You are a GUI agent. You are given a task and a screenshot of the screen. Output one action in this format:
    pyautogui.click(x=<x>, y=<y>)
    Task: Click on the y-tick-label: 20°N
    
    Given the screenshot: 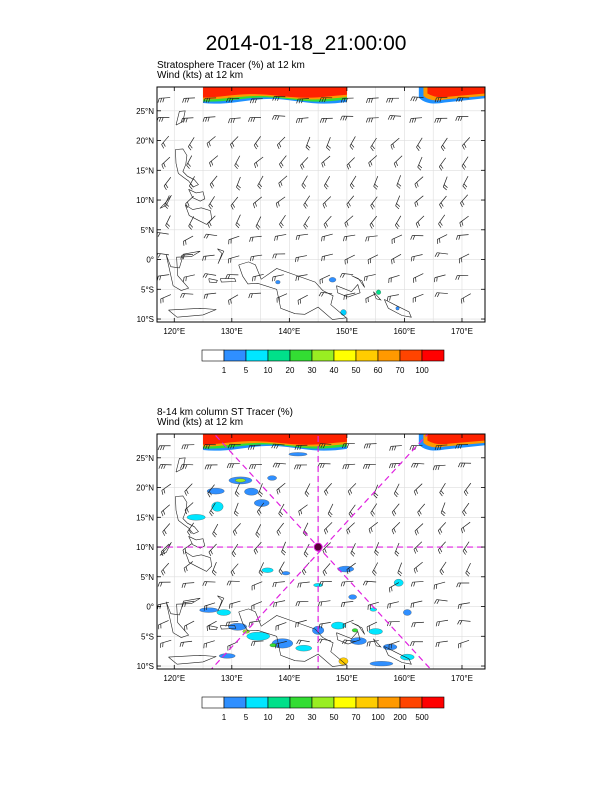 What is the action you would take?
    pyautogui.click(x=145, y=141)
    